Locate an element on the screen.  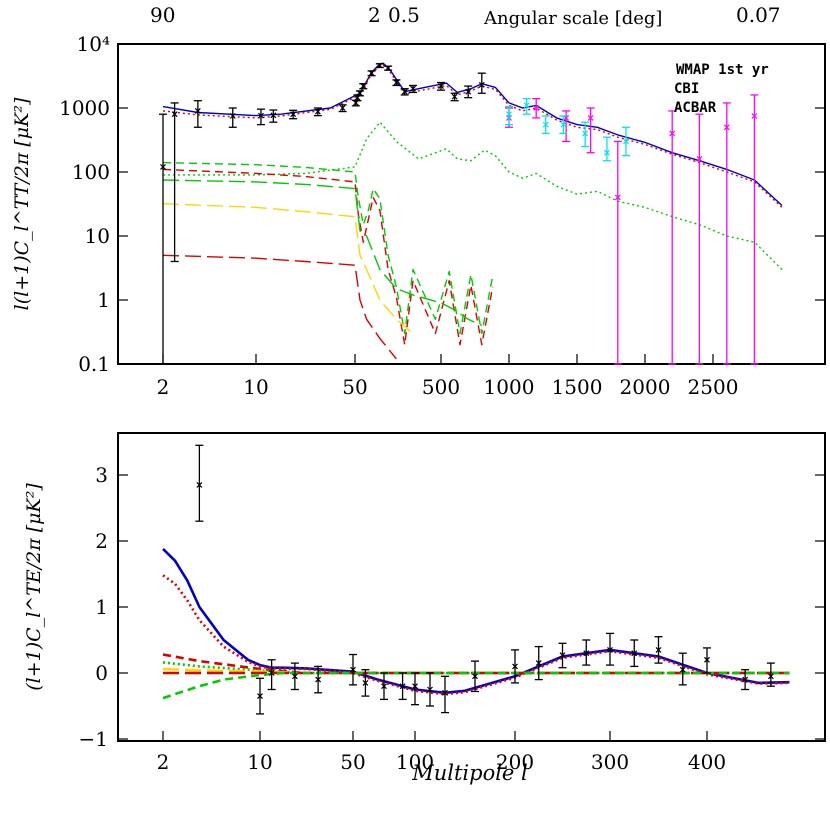
top-y-tick-label: 0.1 is located at coordinates (94, 364).